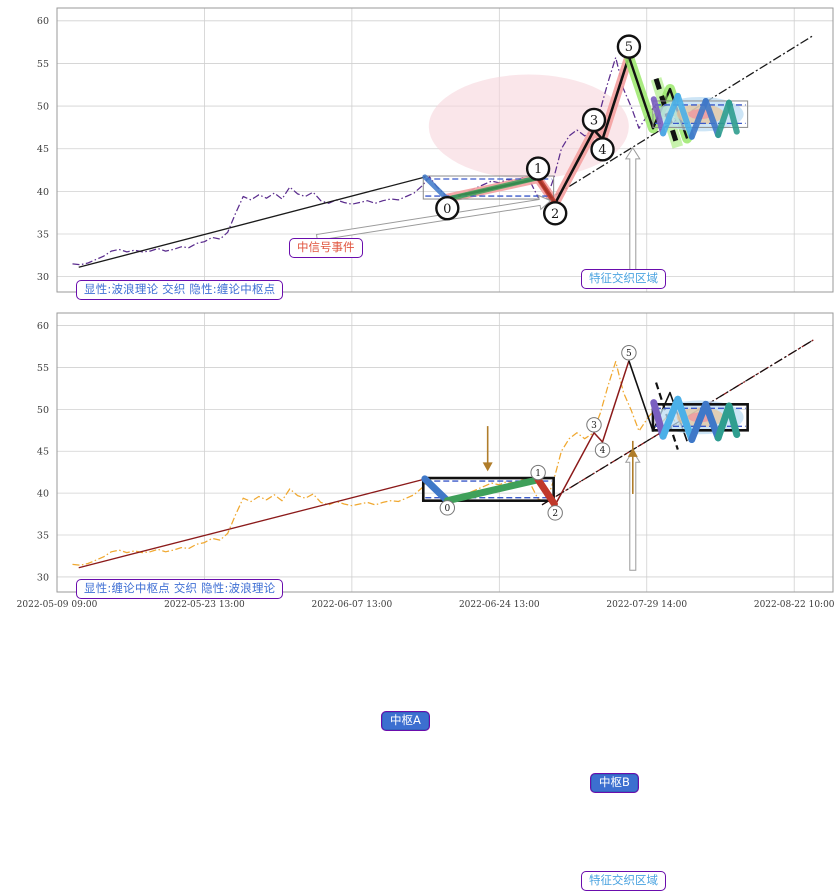 Image resolution: width=839 pixels, height=891 pixels. I want to click on x-axis-tick: 2022-06-07 13:00, so click(352, 605).